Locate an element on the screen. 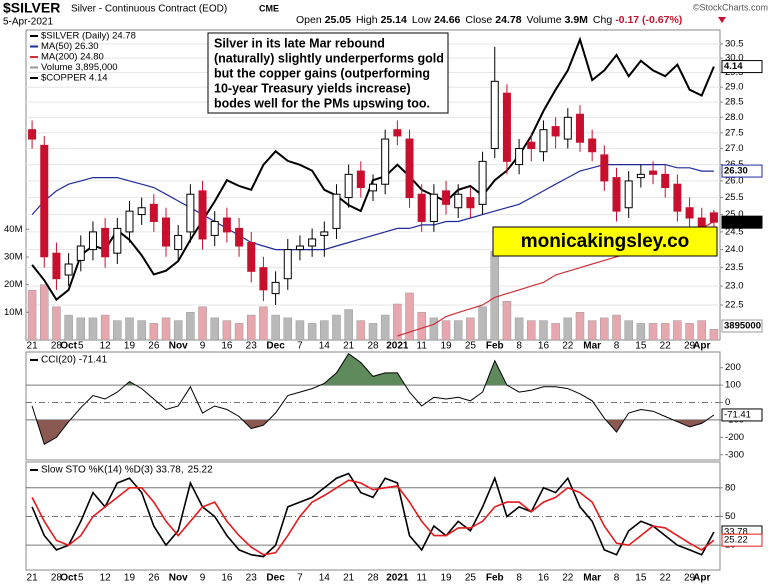  quote-label: Close is located at coordinates (478, 20).